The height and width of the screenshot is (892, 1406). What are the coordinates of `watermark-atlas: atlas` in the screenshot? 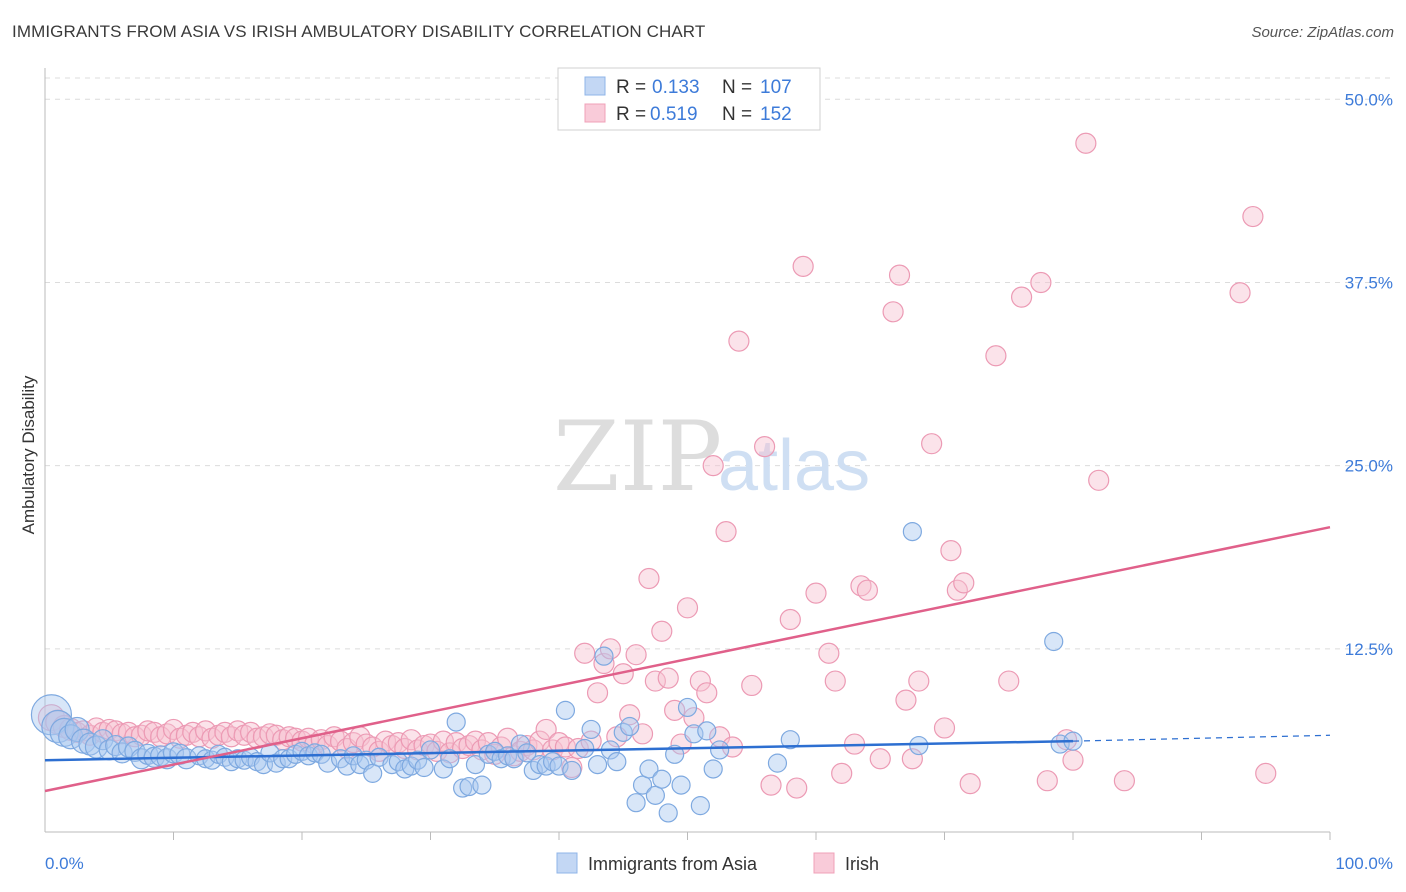 It's located at (794, 466).